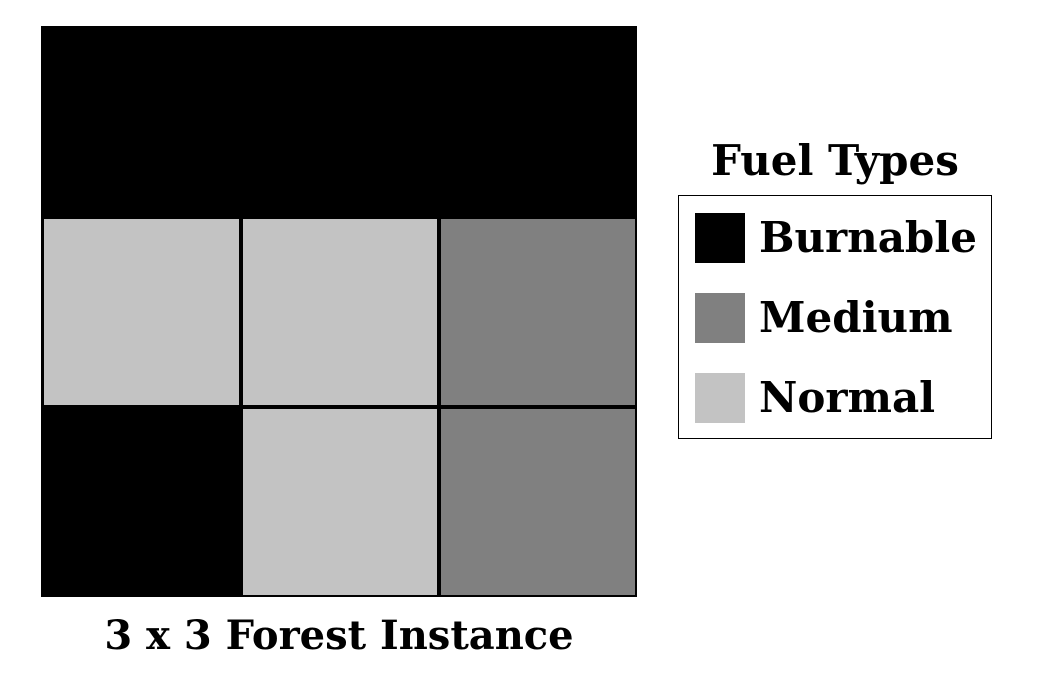 Image resolution: width=1039 pixels, height=697 pixels. Describe the element at coordinates (538, 122) in the screenshot. I see `grid-cell-r1-c3-burnable` at that location.